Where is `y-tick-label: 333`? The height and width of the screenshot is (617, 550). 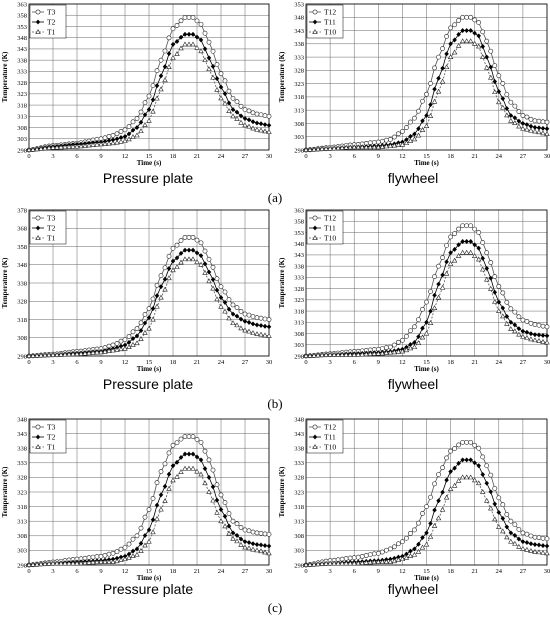 y-tick-label: 333 is located at coordinates (22, 72).